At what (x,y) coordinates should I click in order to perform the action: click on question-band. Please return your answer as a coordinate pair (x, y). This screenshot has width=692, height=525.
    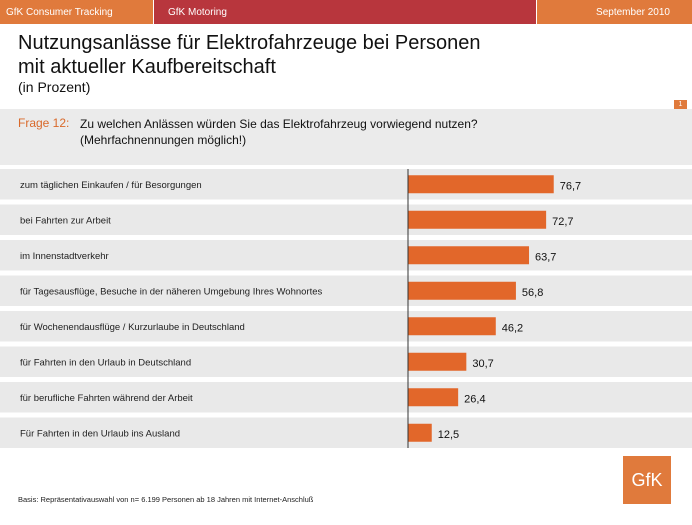
    Looking at the image, I should click on (346, 137).